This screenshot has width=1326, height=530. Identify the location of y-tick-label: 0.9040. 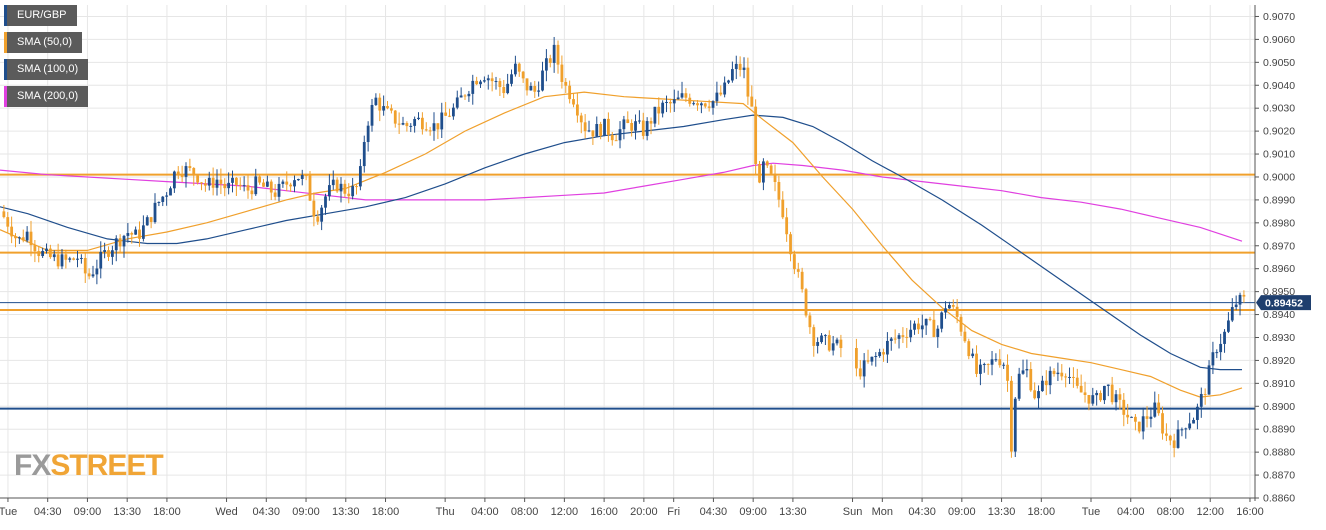
(1279, 86).